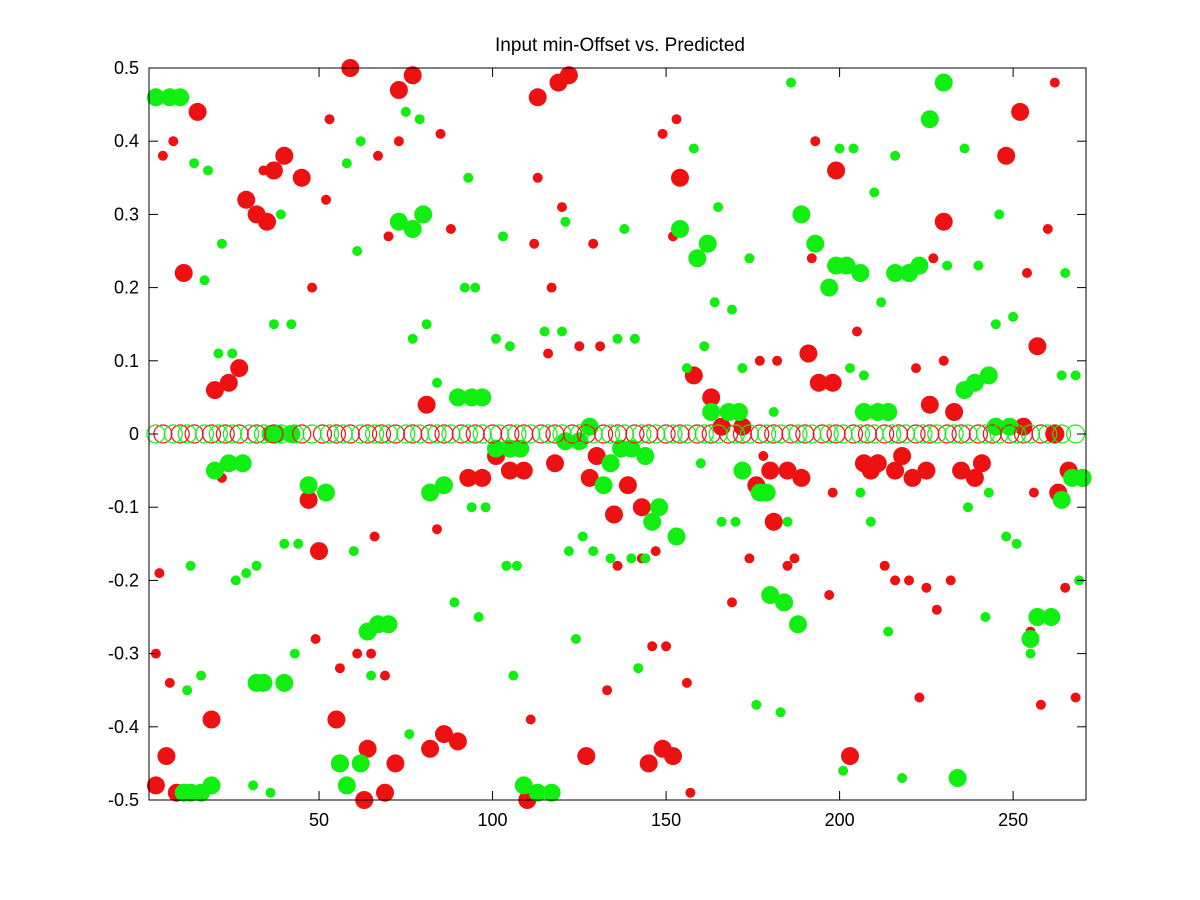  What do you see at coordinates (126, 214) in the screenshot?
I see `y-tick-label: 0.3` at bounding box center [126, 214].